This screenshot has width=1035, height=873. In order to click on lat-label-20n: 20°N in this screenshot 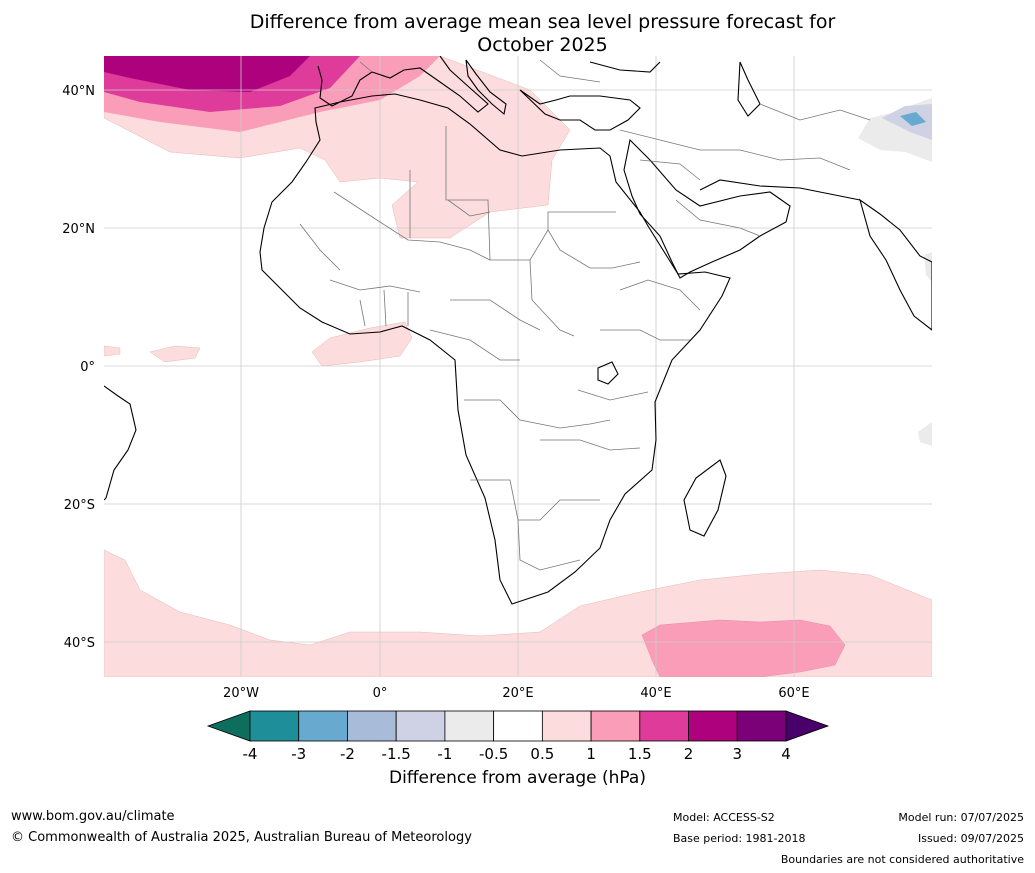, I will do `click(78, 229)`.